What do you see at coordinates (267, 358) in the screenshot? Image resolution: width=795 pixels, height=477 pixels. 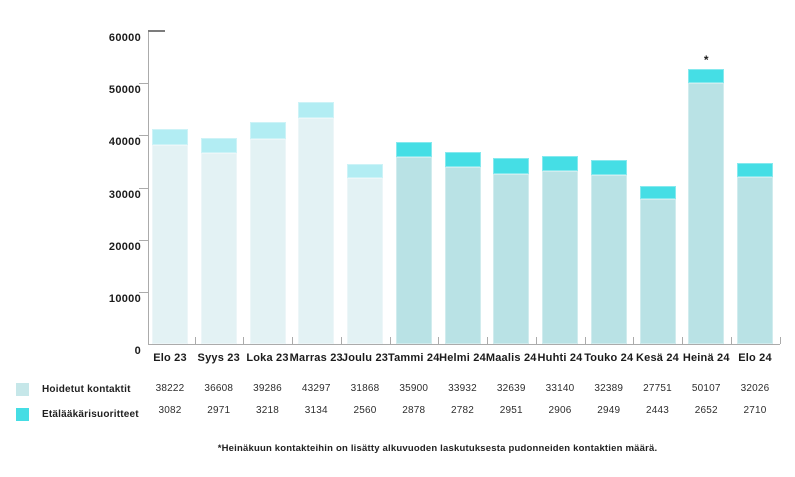 I see `category-label: Loka 23` at bounding box center [267, 358].